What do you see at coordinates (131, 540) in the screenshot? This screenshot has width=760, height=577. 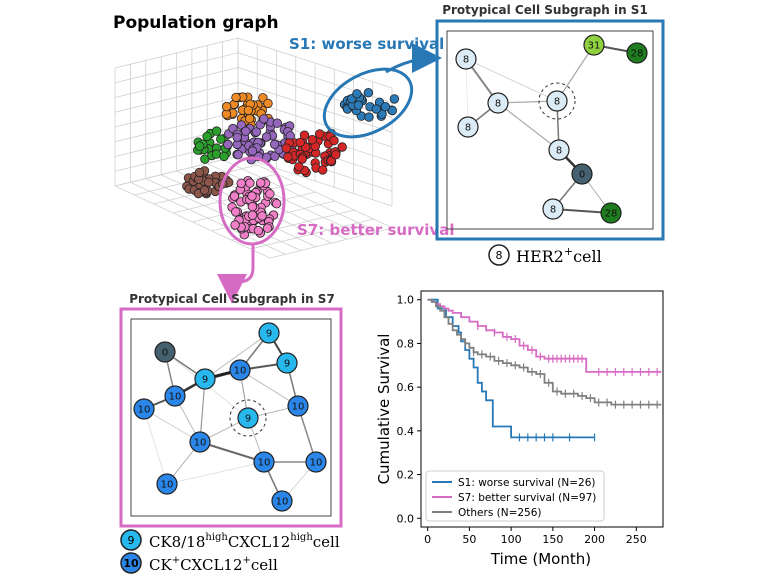 I see `legend-node-ck818-label: 9` at bounding box center [131, 540].